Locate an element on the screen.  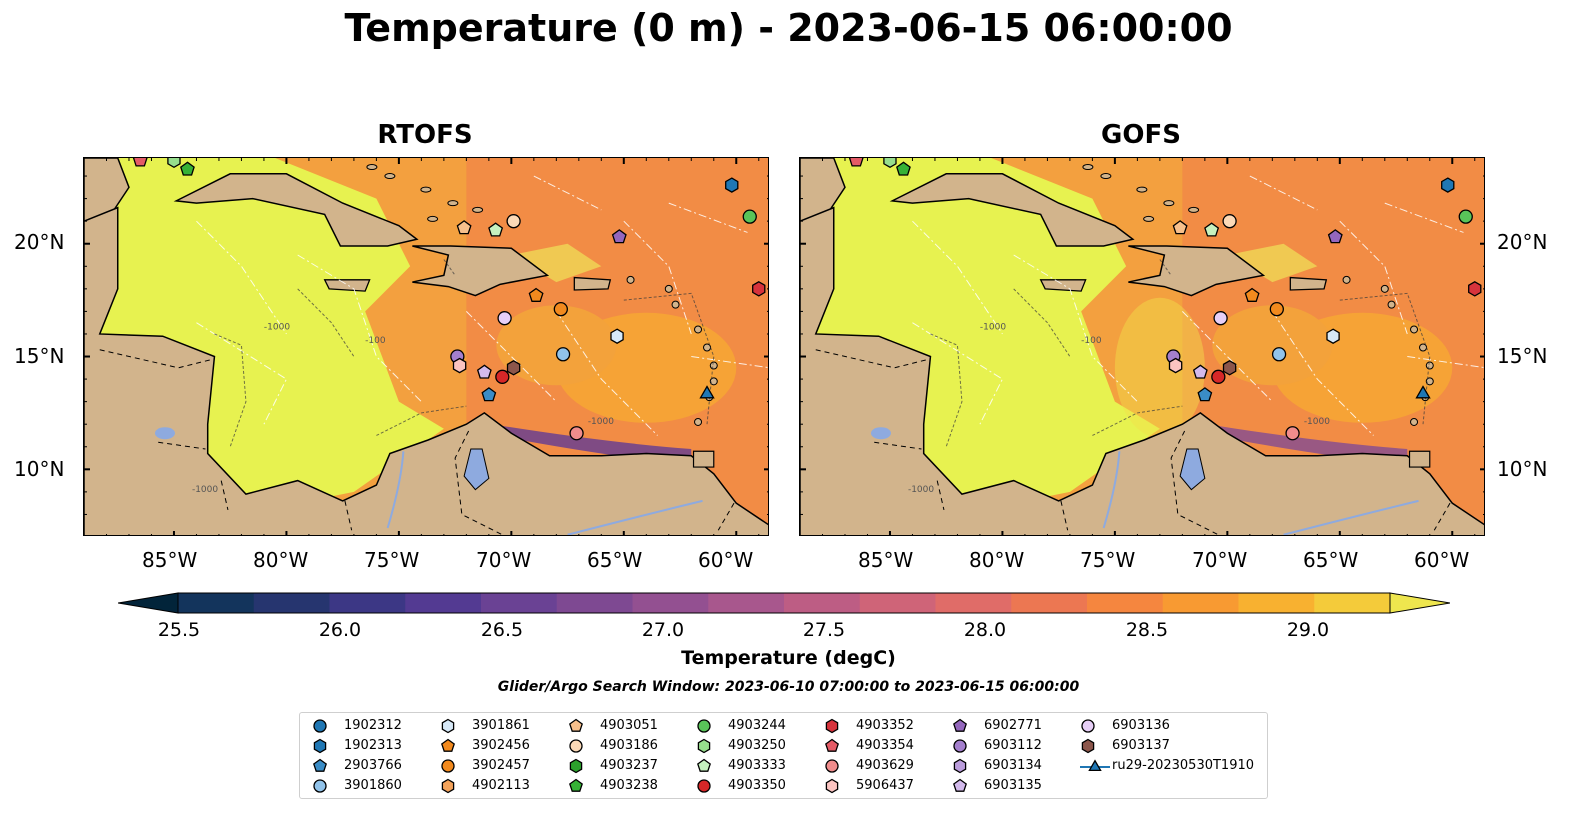
legend-label: 4903238 is located at coordinates (629, 785).